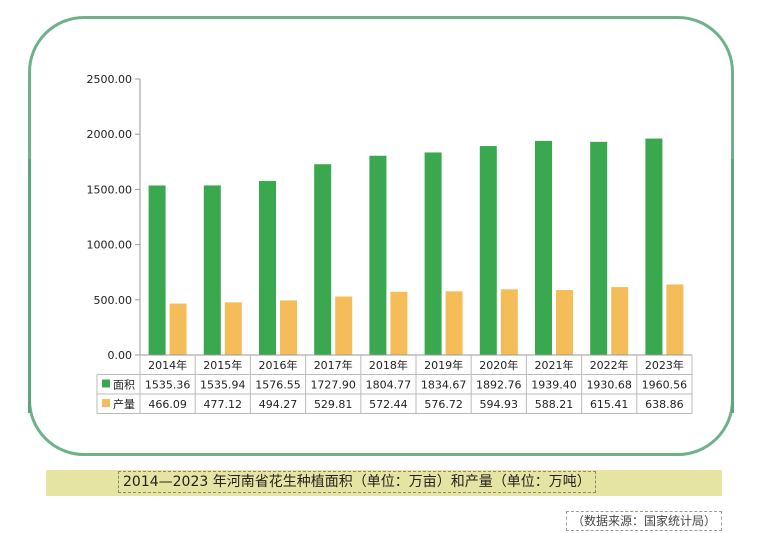 The width and height of the screenshot is (761, 533). I want to click on legend-label: 产量, so click(124, 404).